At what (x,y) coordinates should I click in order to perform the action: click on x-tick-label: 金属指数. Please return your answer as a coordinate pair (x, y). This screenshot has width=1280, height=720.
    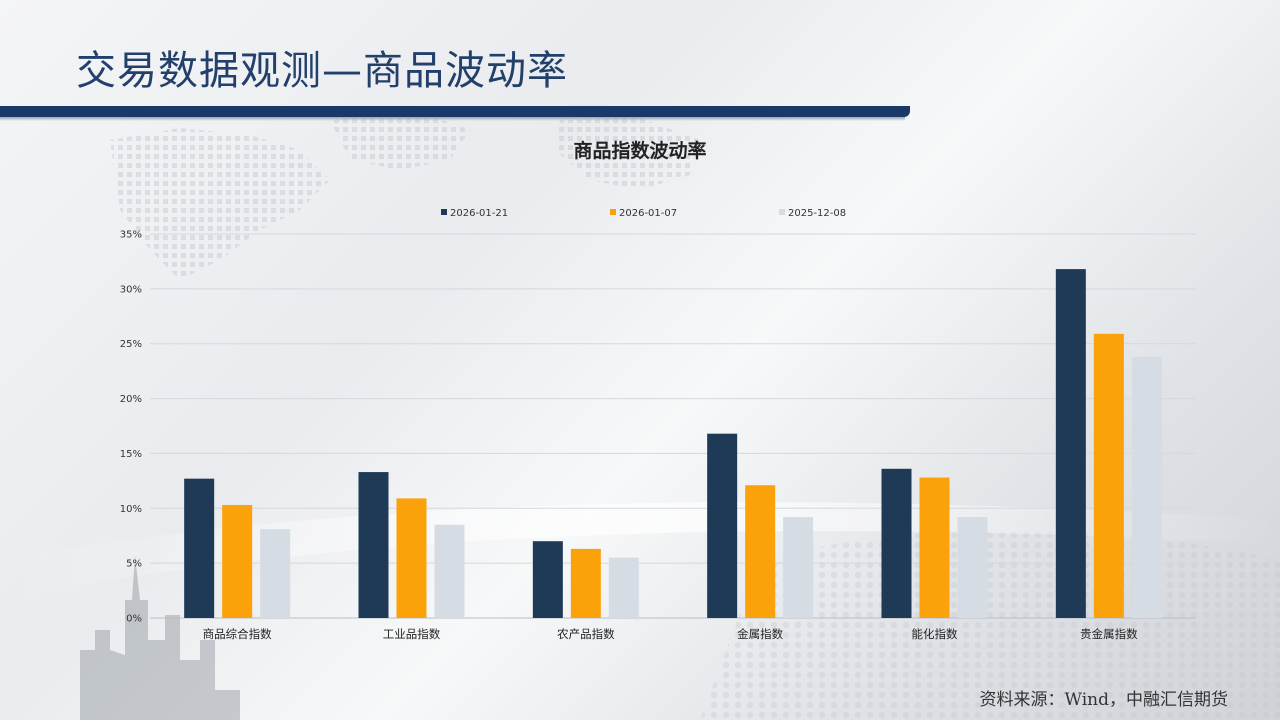
    Looking at the image, I should click on (760, 634).